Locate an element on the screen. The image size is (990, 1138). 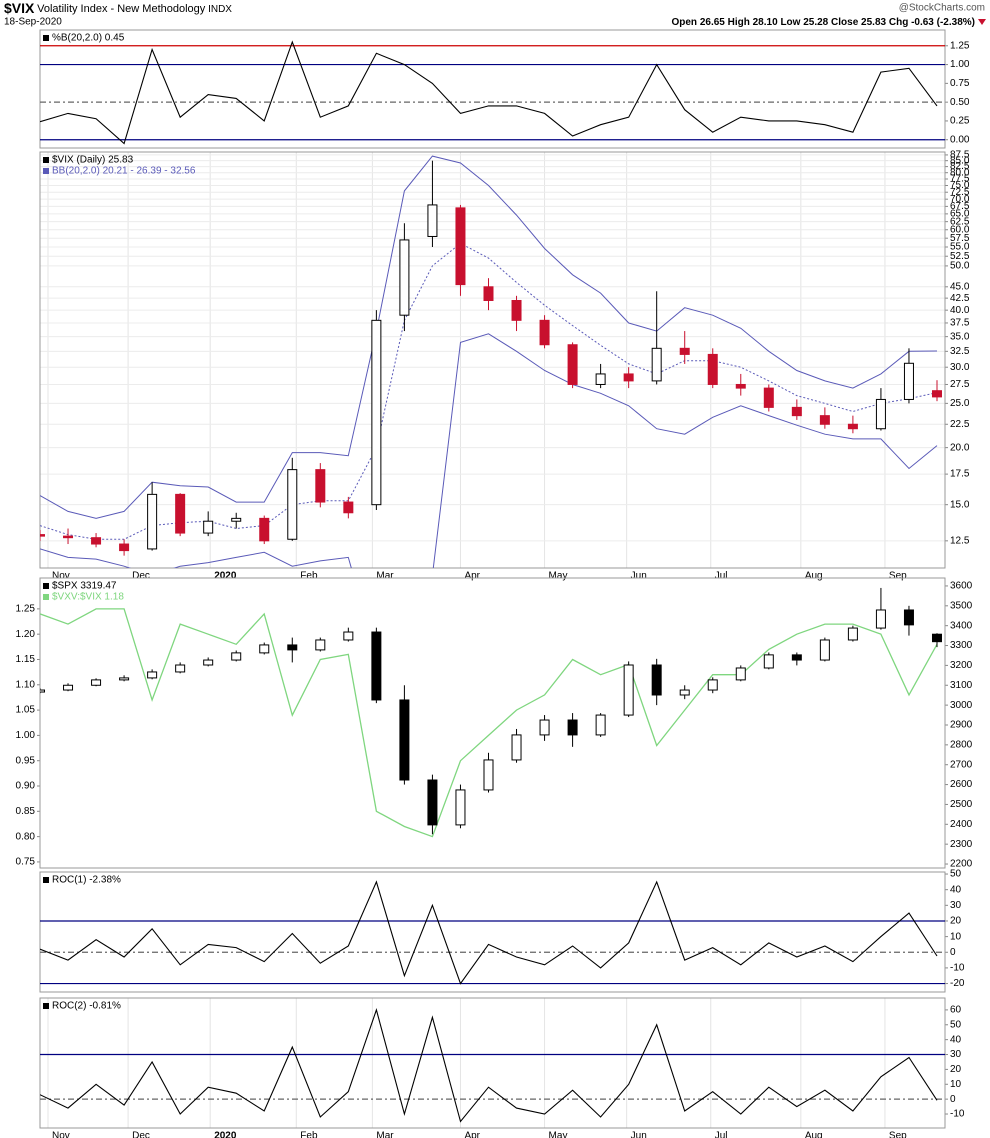
quote-close: Close 25.83 is located at coordinates (858, 22).